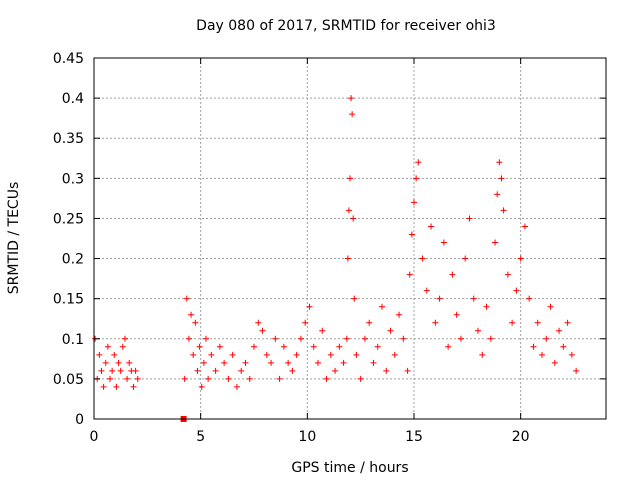  I want to click on y-tick-label: 0.3, so click(73, 179).